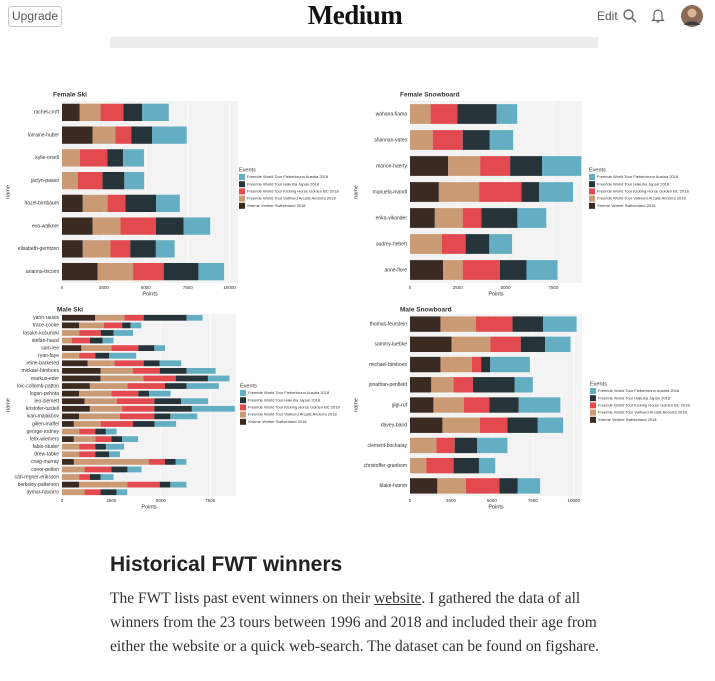 This screenshot has width=715, height=681. I want to click on chart-title: Male Ski, so click(70, 310).